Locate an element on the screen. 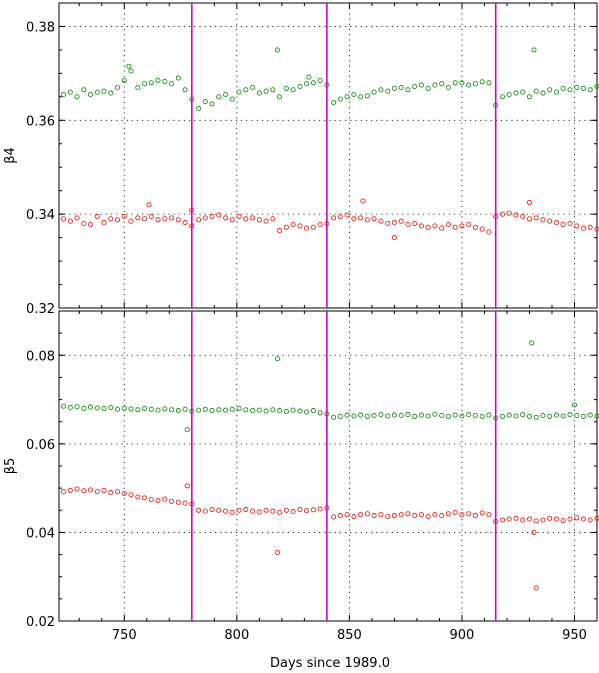 This screenshot has width=599, height=673. series-green is located at coordinates (329, 386).